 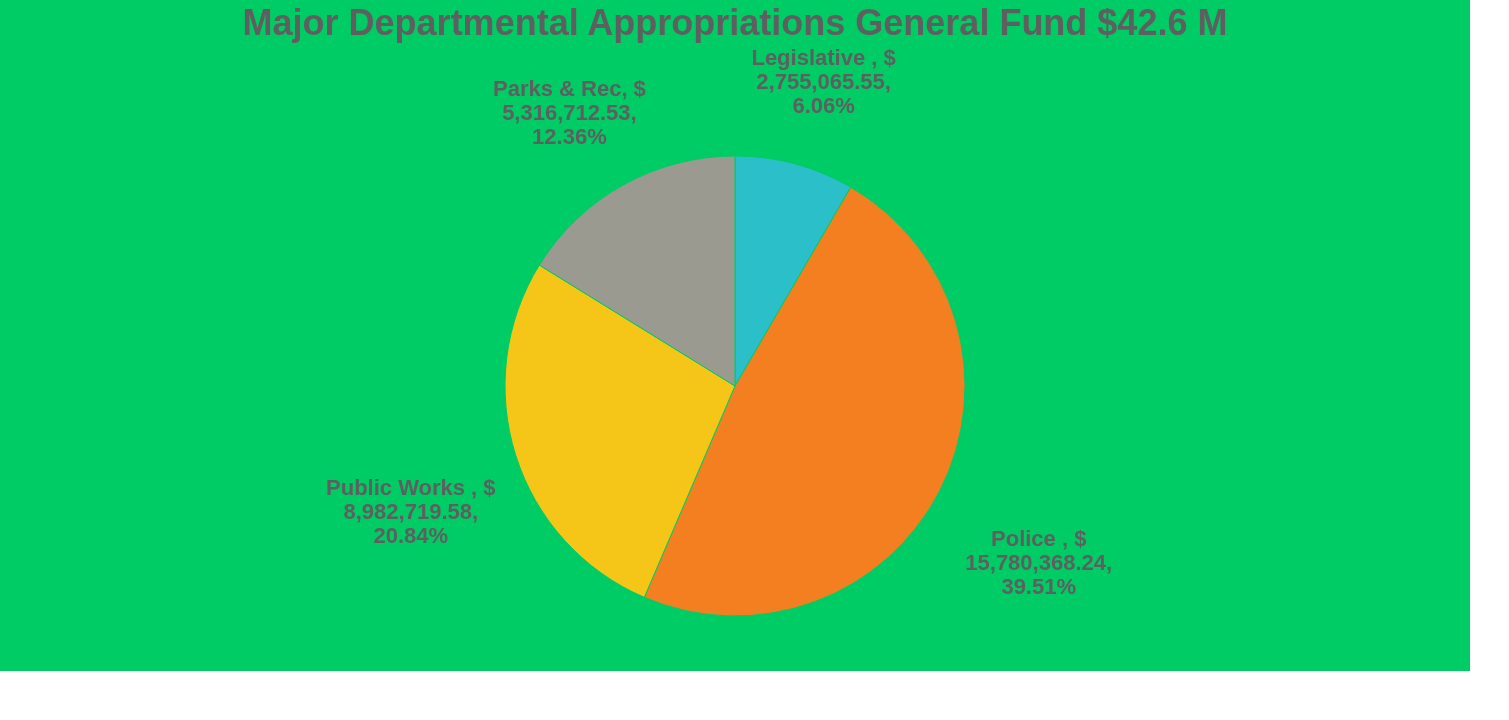 I want to click on slice-label: Parks & Rec, $ 5,316,712.53, 12.36%, so click(x=569, y=113).